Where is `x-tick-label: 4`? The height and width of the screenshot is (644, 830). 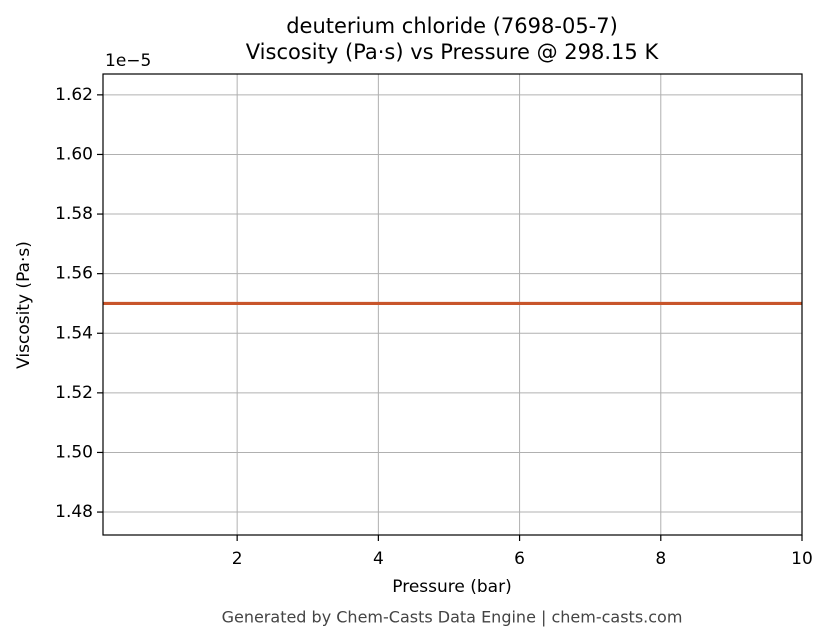 x-tick-label: 4 is located at coordinates (378, 559).